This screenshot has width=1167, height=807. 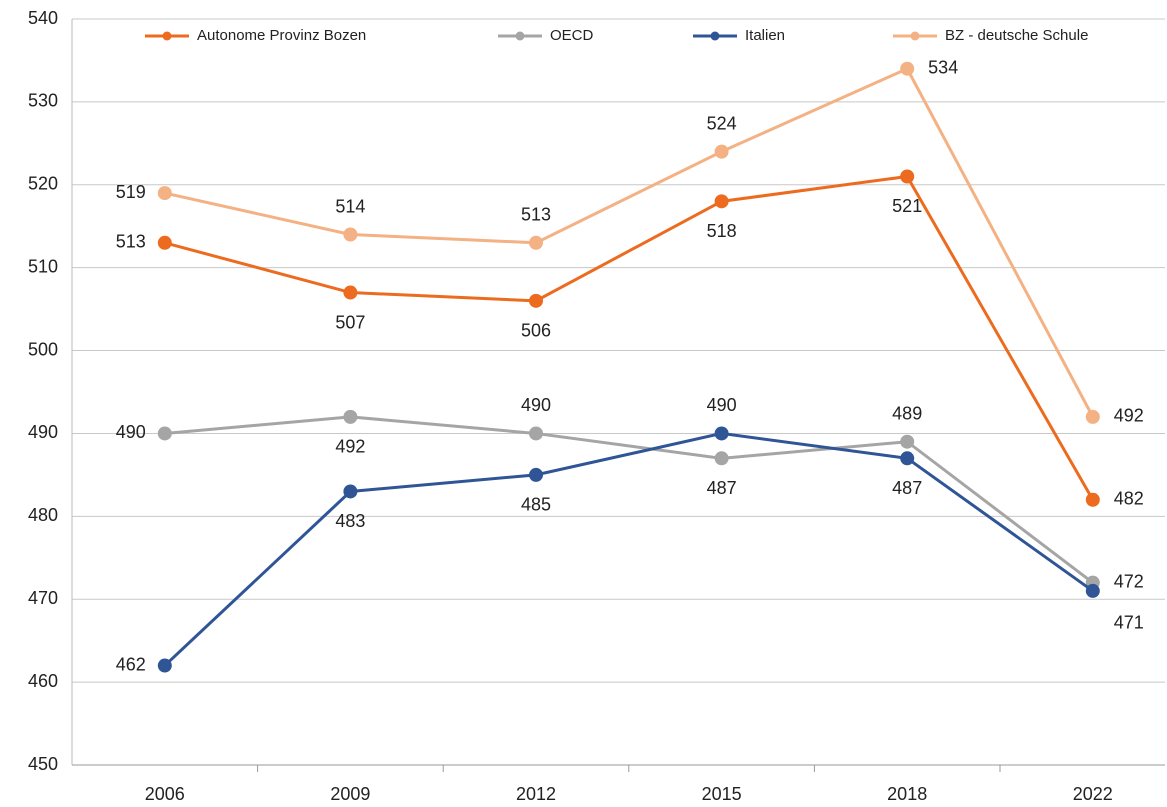 What do you see at coordinates (1093, 794) in the screenshot?
I see `x-tick-label: 2022` at bounding box center [1093, 794].